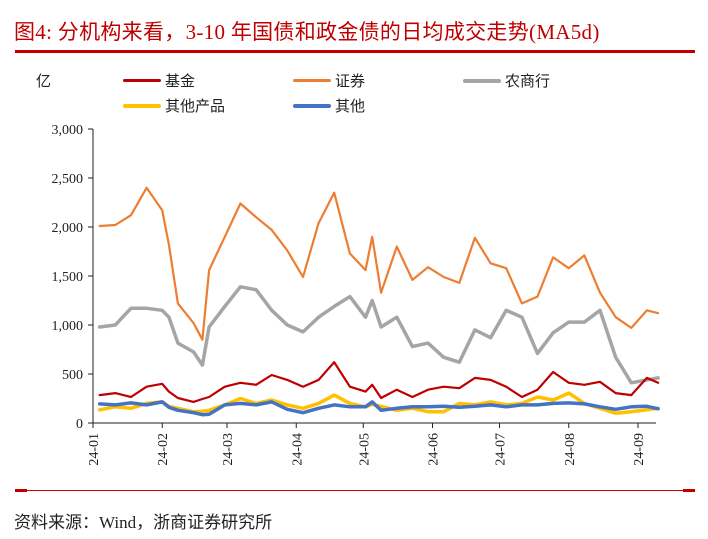 This screenshot has height=539, width=708. I want to click on x-tick-label: 24-07, so click(501, 449).